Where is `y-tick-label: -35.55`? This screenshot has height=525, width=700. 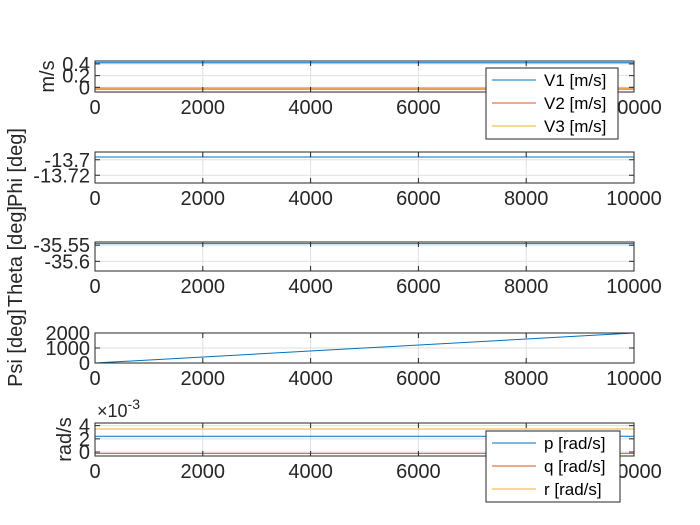 y-tick-label: -35.55 is located at coordinates (61, 246).